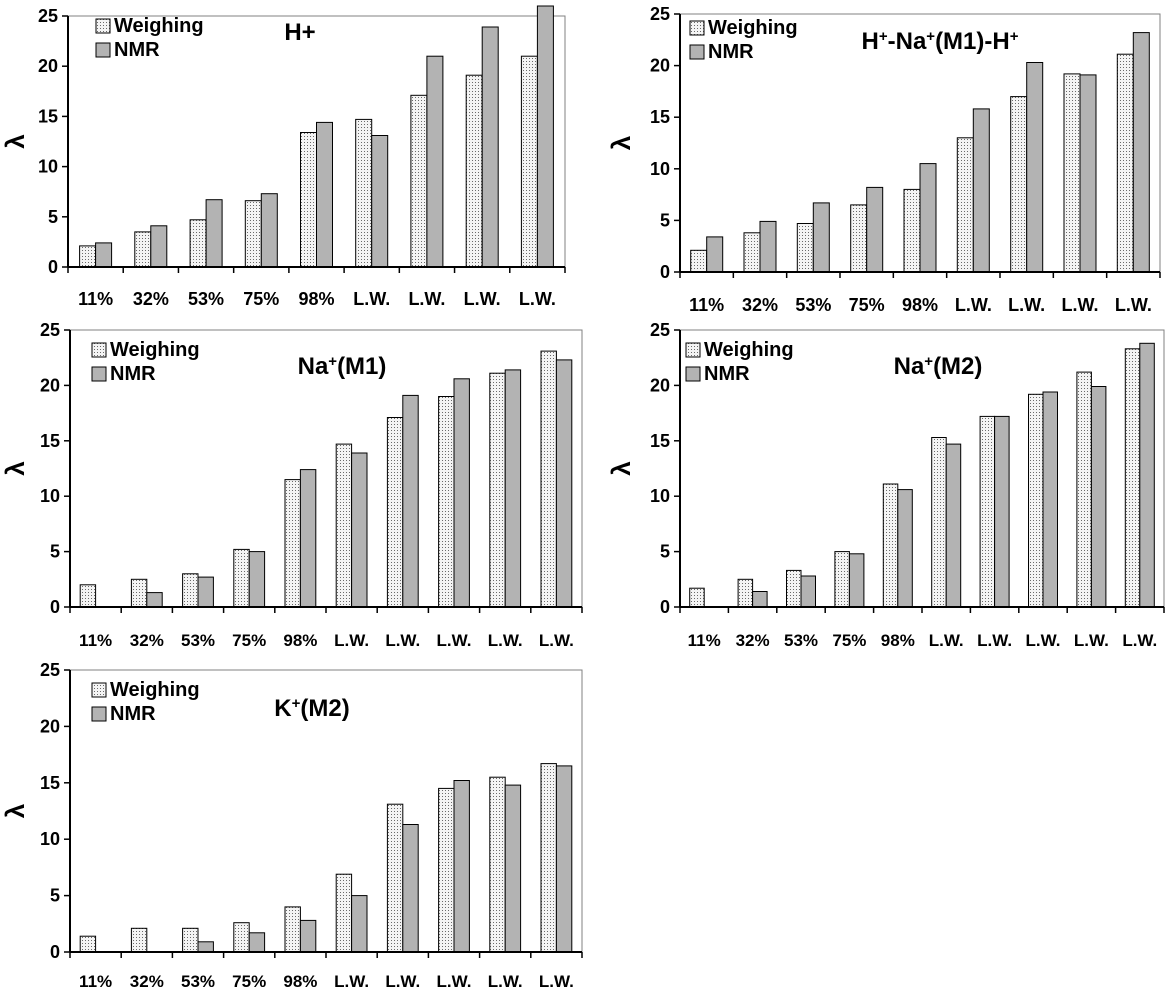 The width and height of the screenshot is (1175, 997). I want to click on y-tick-label: 5, so click(55, 552).